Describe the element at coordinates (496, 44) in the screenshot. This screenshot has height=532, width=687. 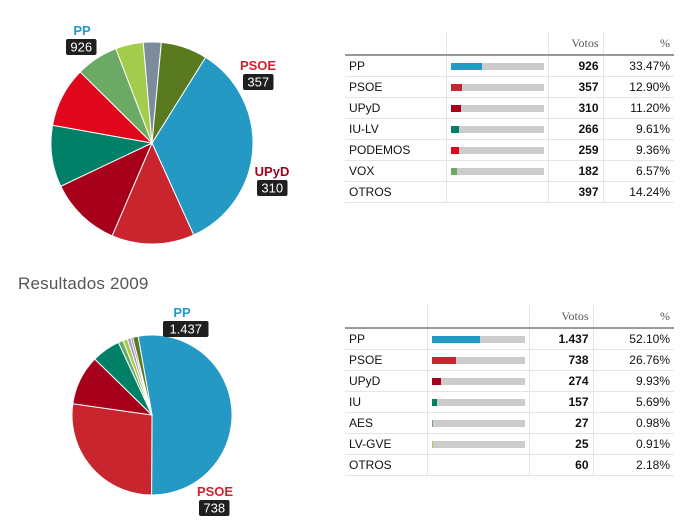
I see `header-bar` at that location.